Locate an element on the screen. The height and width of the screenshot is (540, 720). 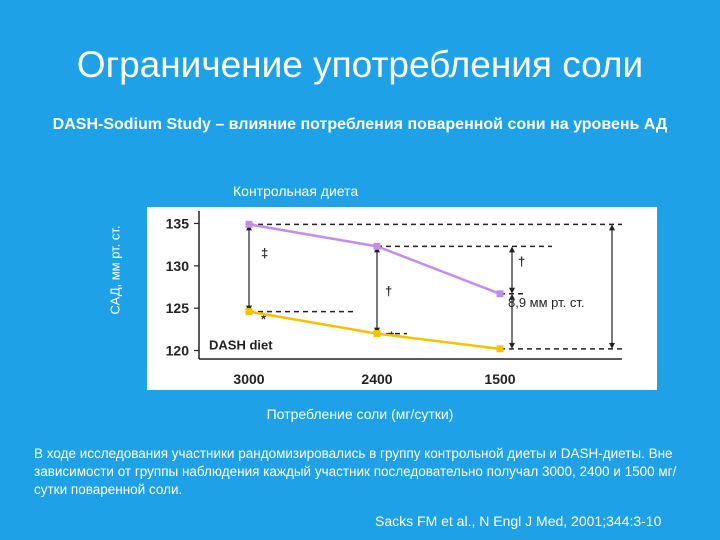
diff-arrow-1500-head-bottom is located at coordinates (512, 345).